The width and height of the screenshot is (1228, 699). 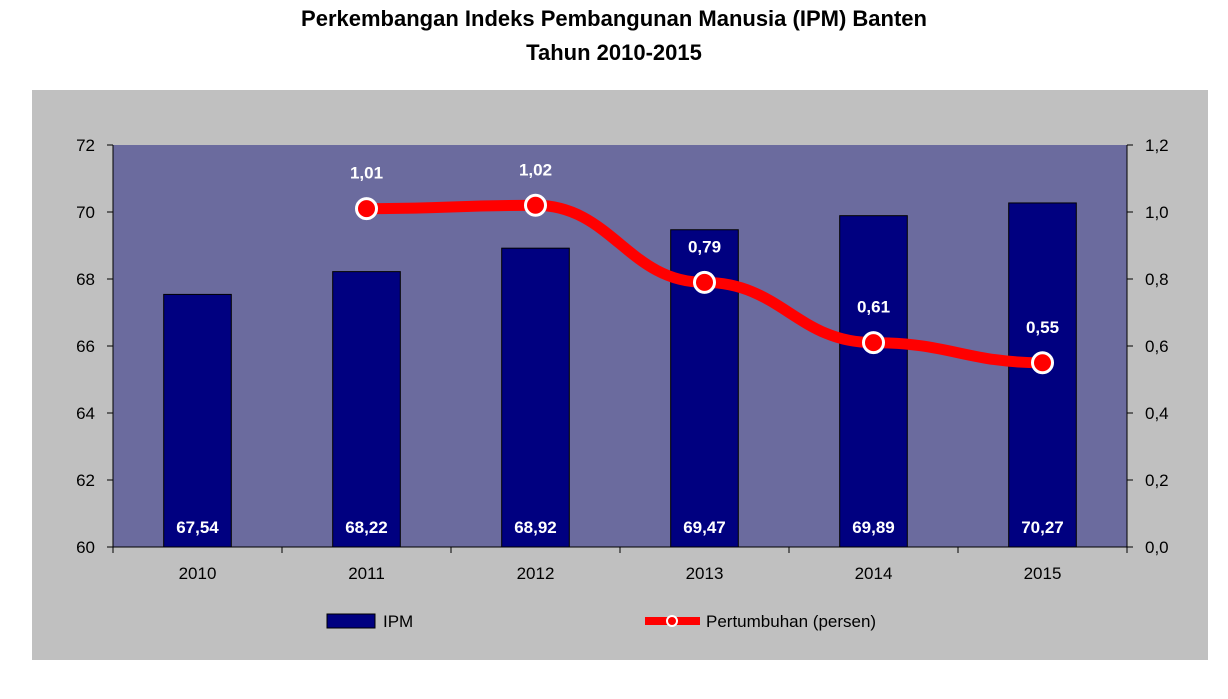 I want to click on line-data-label: 0,55, so click(x=1042, y=327).